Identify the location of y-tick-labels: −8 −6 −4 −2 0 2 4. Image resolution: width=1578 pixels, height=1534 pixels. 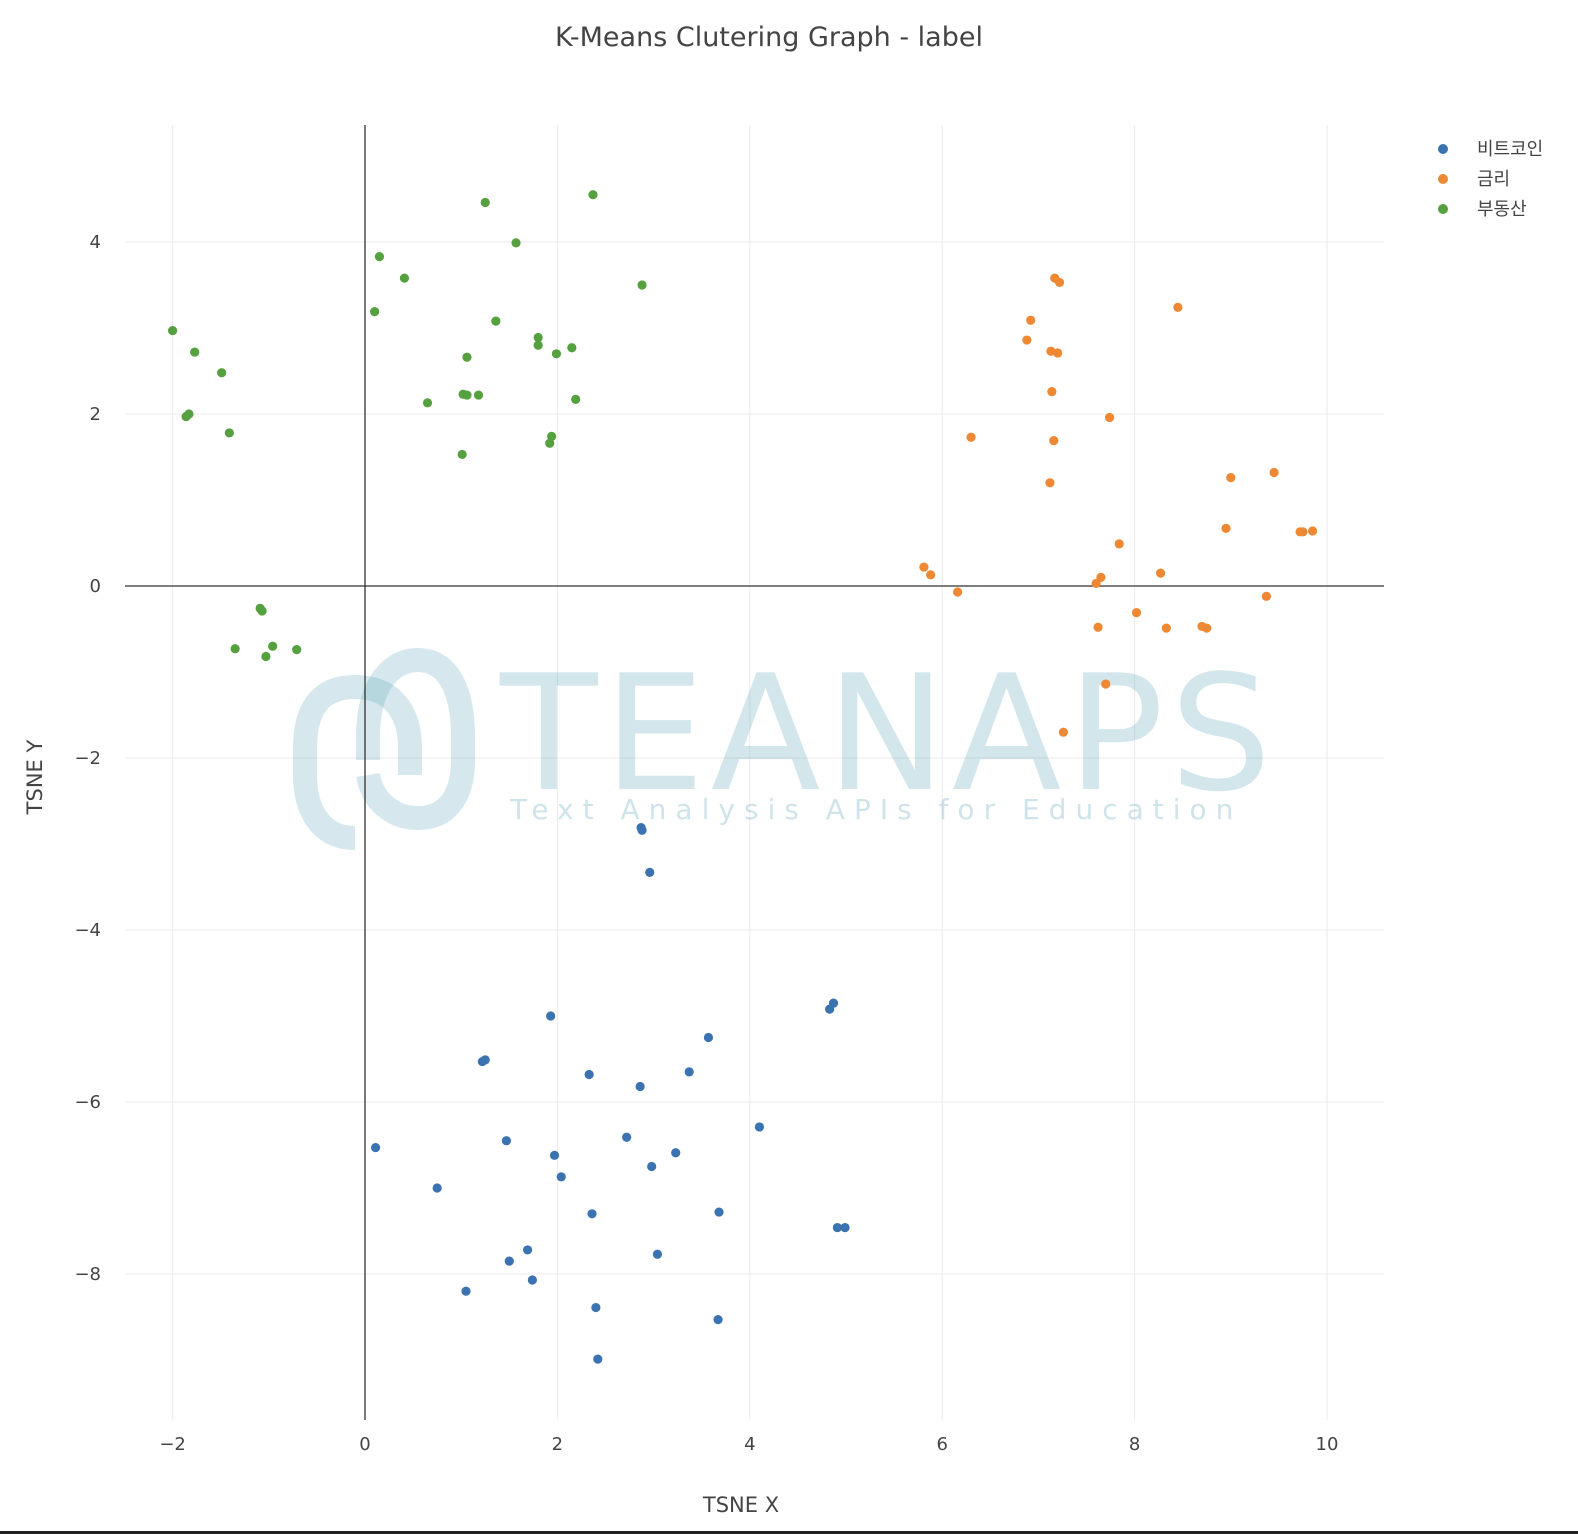
(87, 758).